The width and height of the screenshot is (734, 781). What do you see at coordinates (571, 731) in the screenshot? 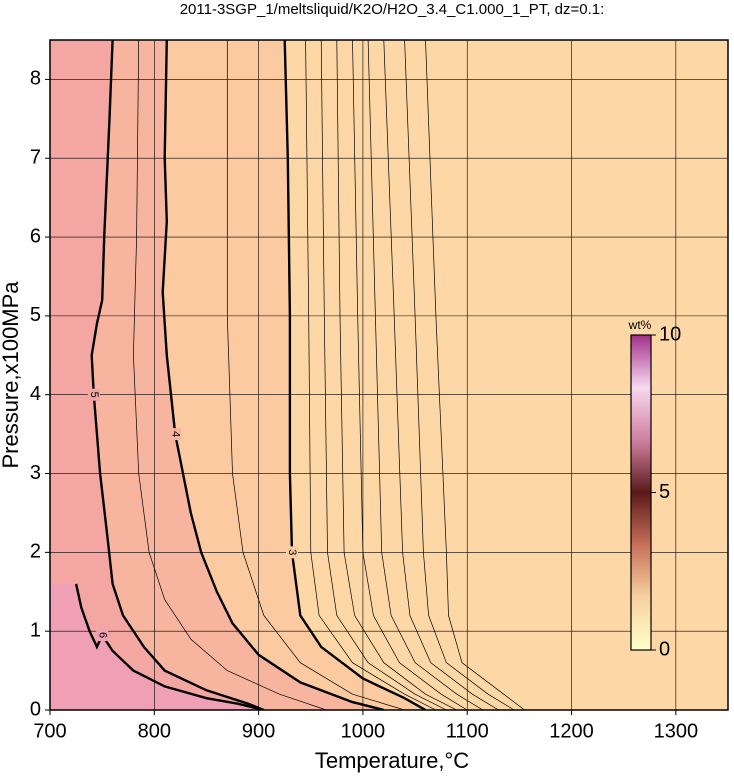
I see `x-tick-label: 1200` at bounding box center [571, 731].